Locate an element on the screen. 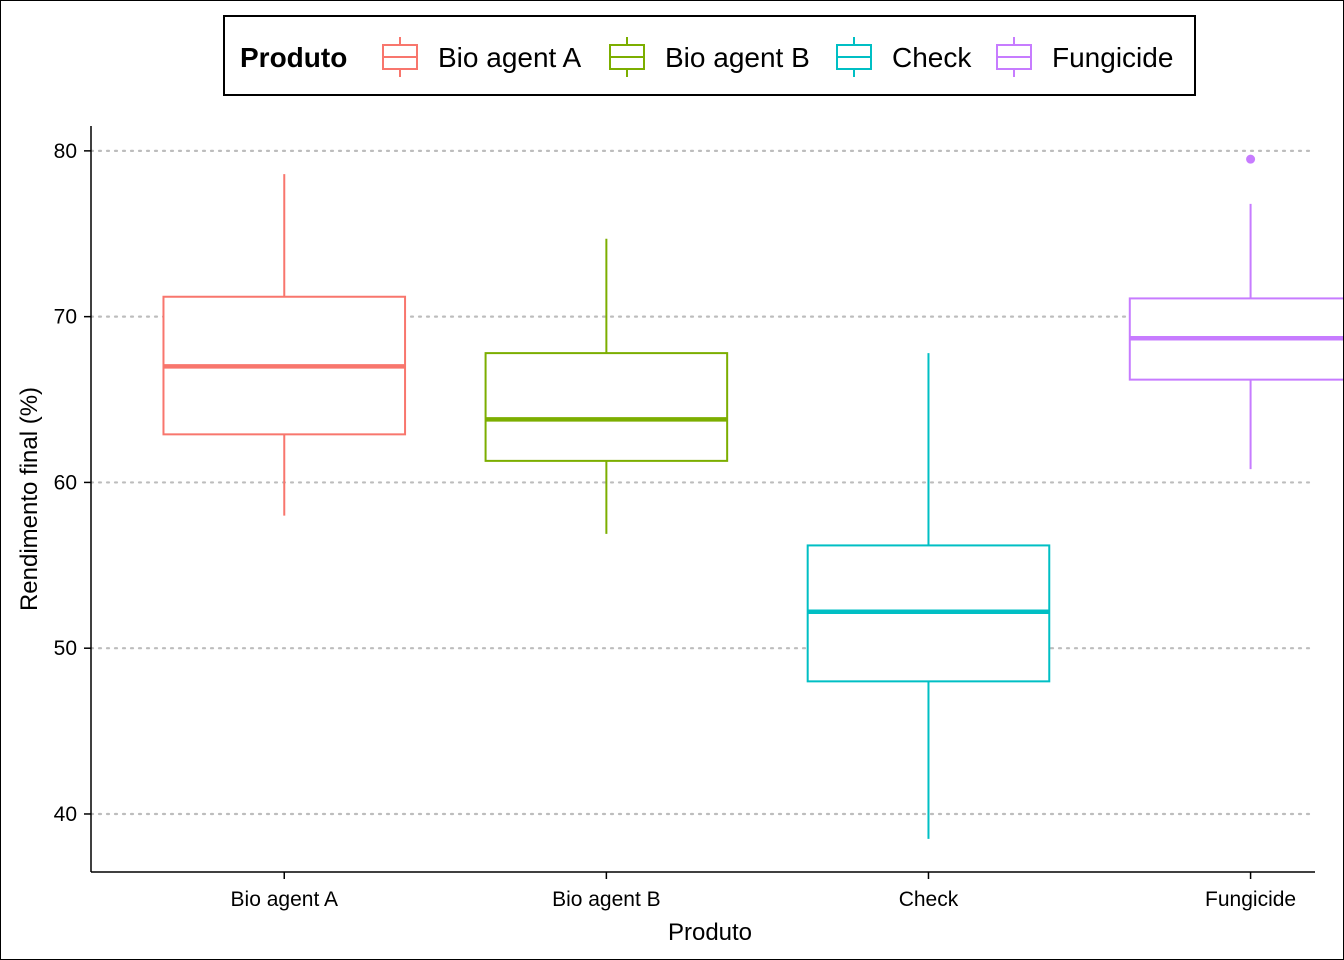 The height and width of the screenshot is (960, 1344). x-ticks: Bio agent A Bio agent B Check Fungicide is located at coordinates (763, 891).